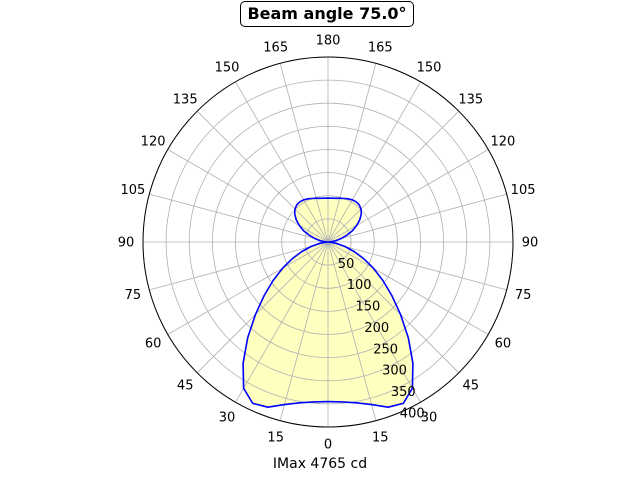 This screenshot has height=480, width=640. What do you see at coordinates (523, 190) in the screenshot?
I see `angle-tick-label-7: 105` at bounding box center [523, 190].